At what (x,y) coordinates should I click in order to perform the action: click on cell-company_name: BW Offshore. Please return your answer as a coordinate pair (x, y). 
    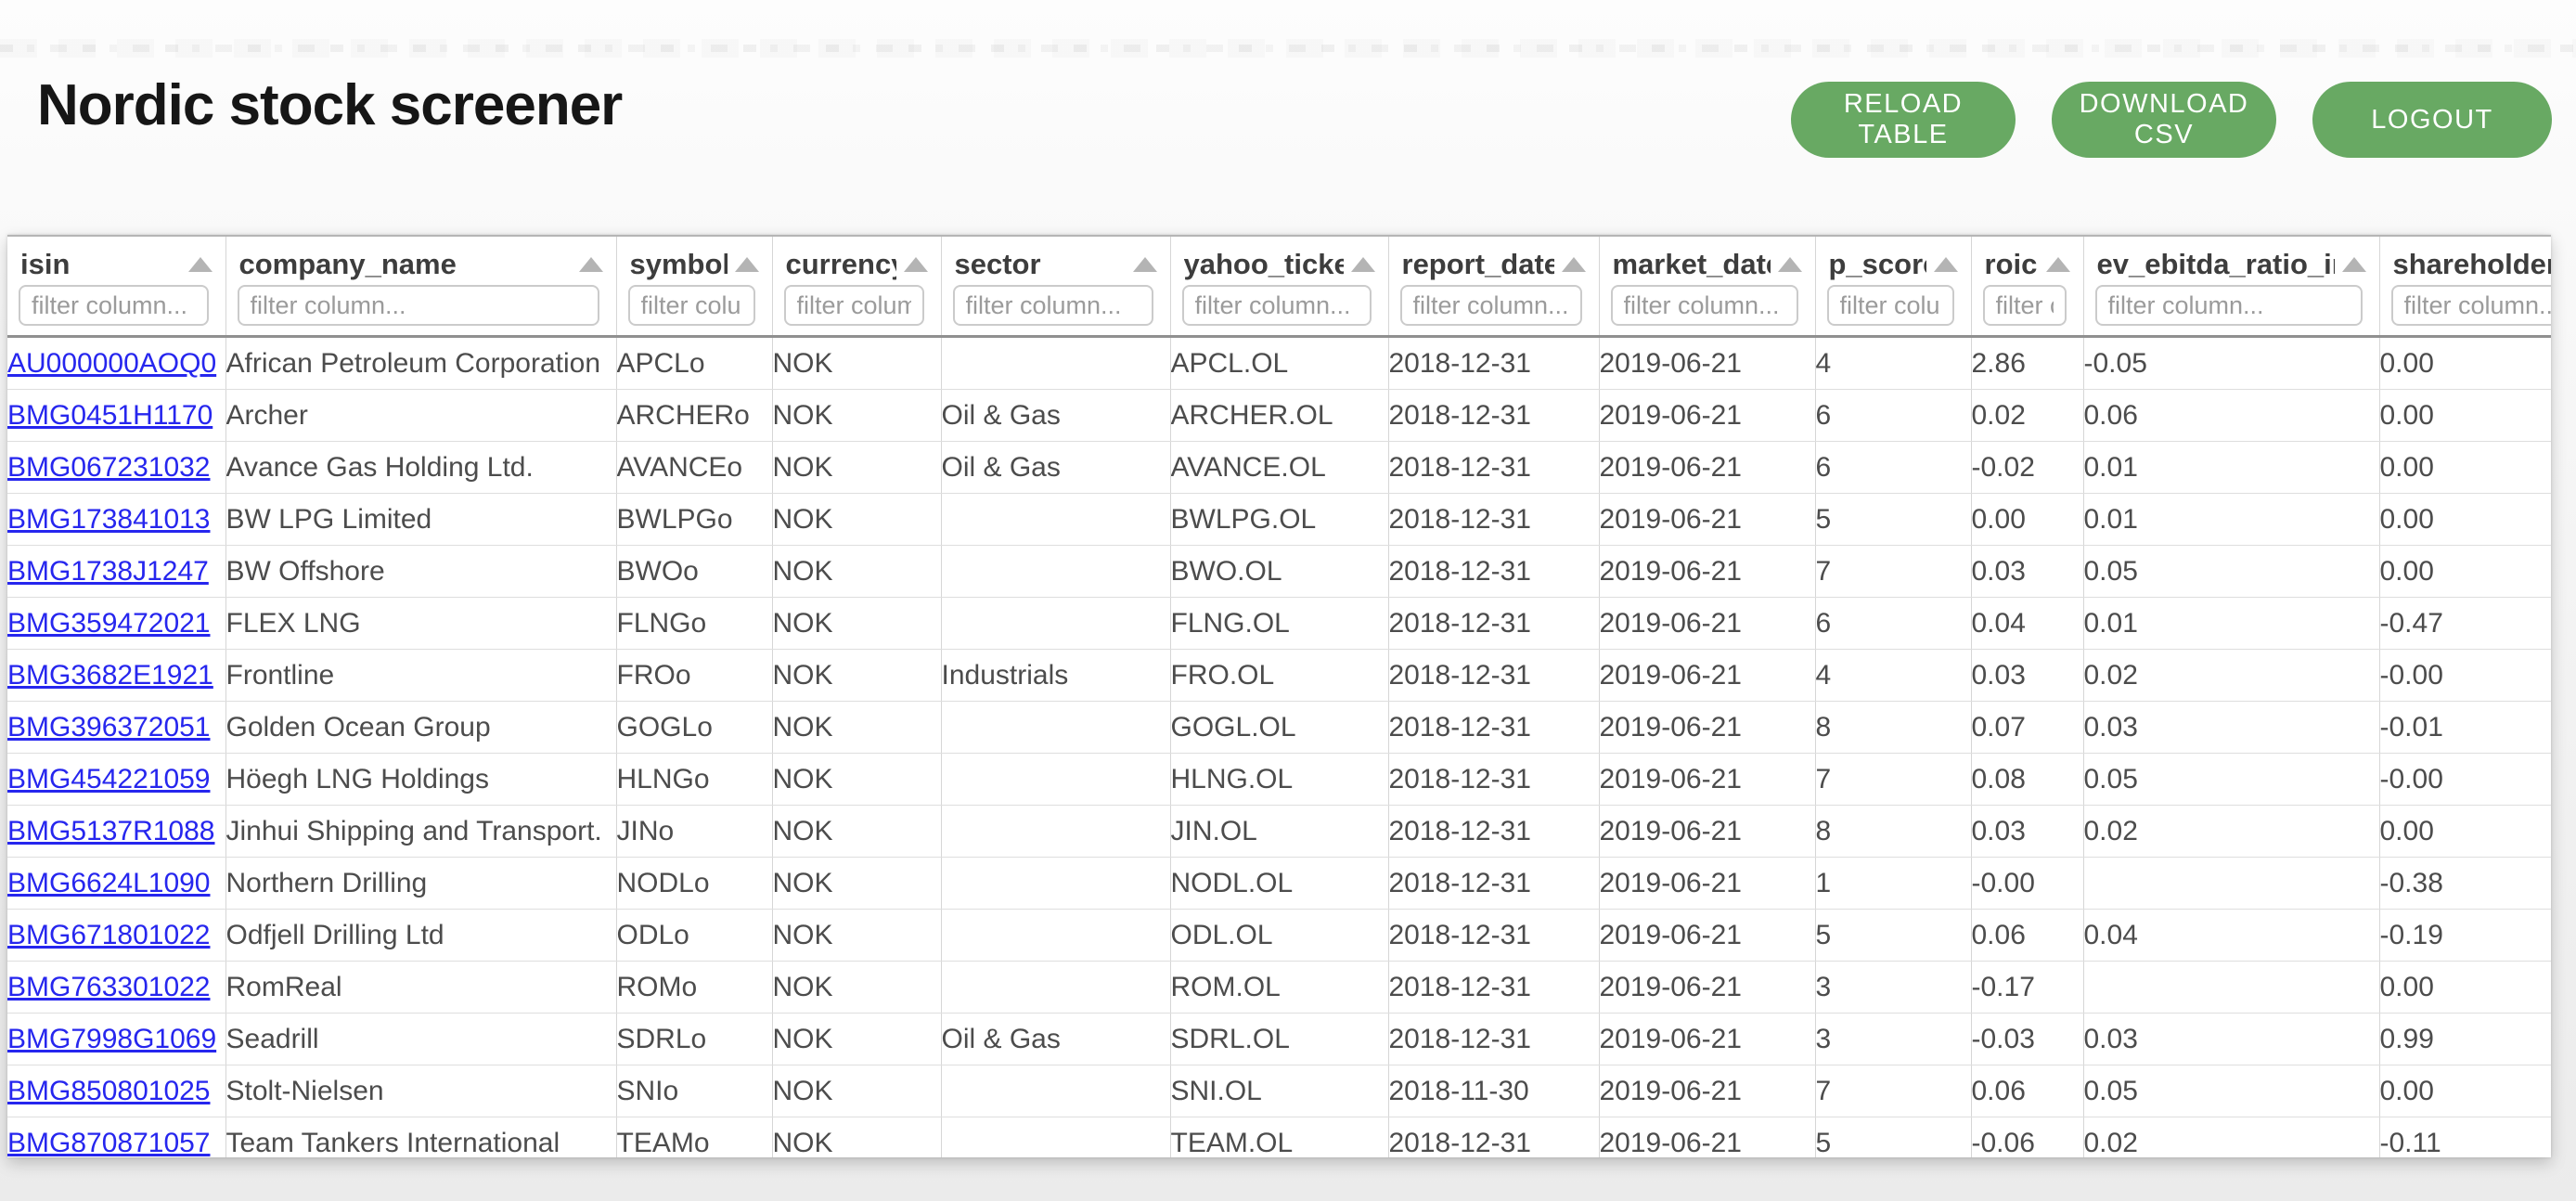
    Looking at the image, I should click on (420, 571).